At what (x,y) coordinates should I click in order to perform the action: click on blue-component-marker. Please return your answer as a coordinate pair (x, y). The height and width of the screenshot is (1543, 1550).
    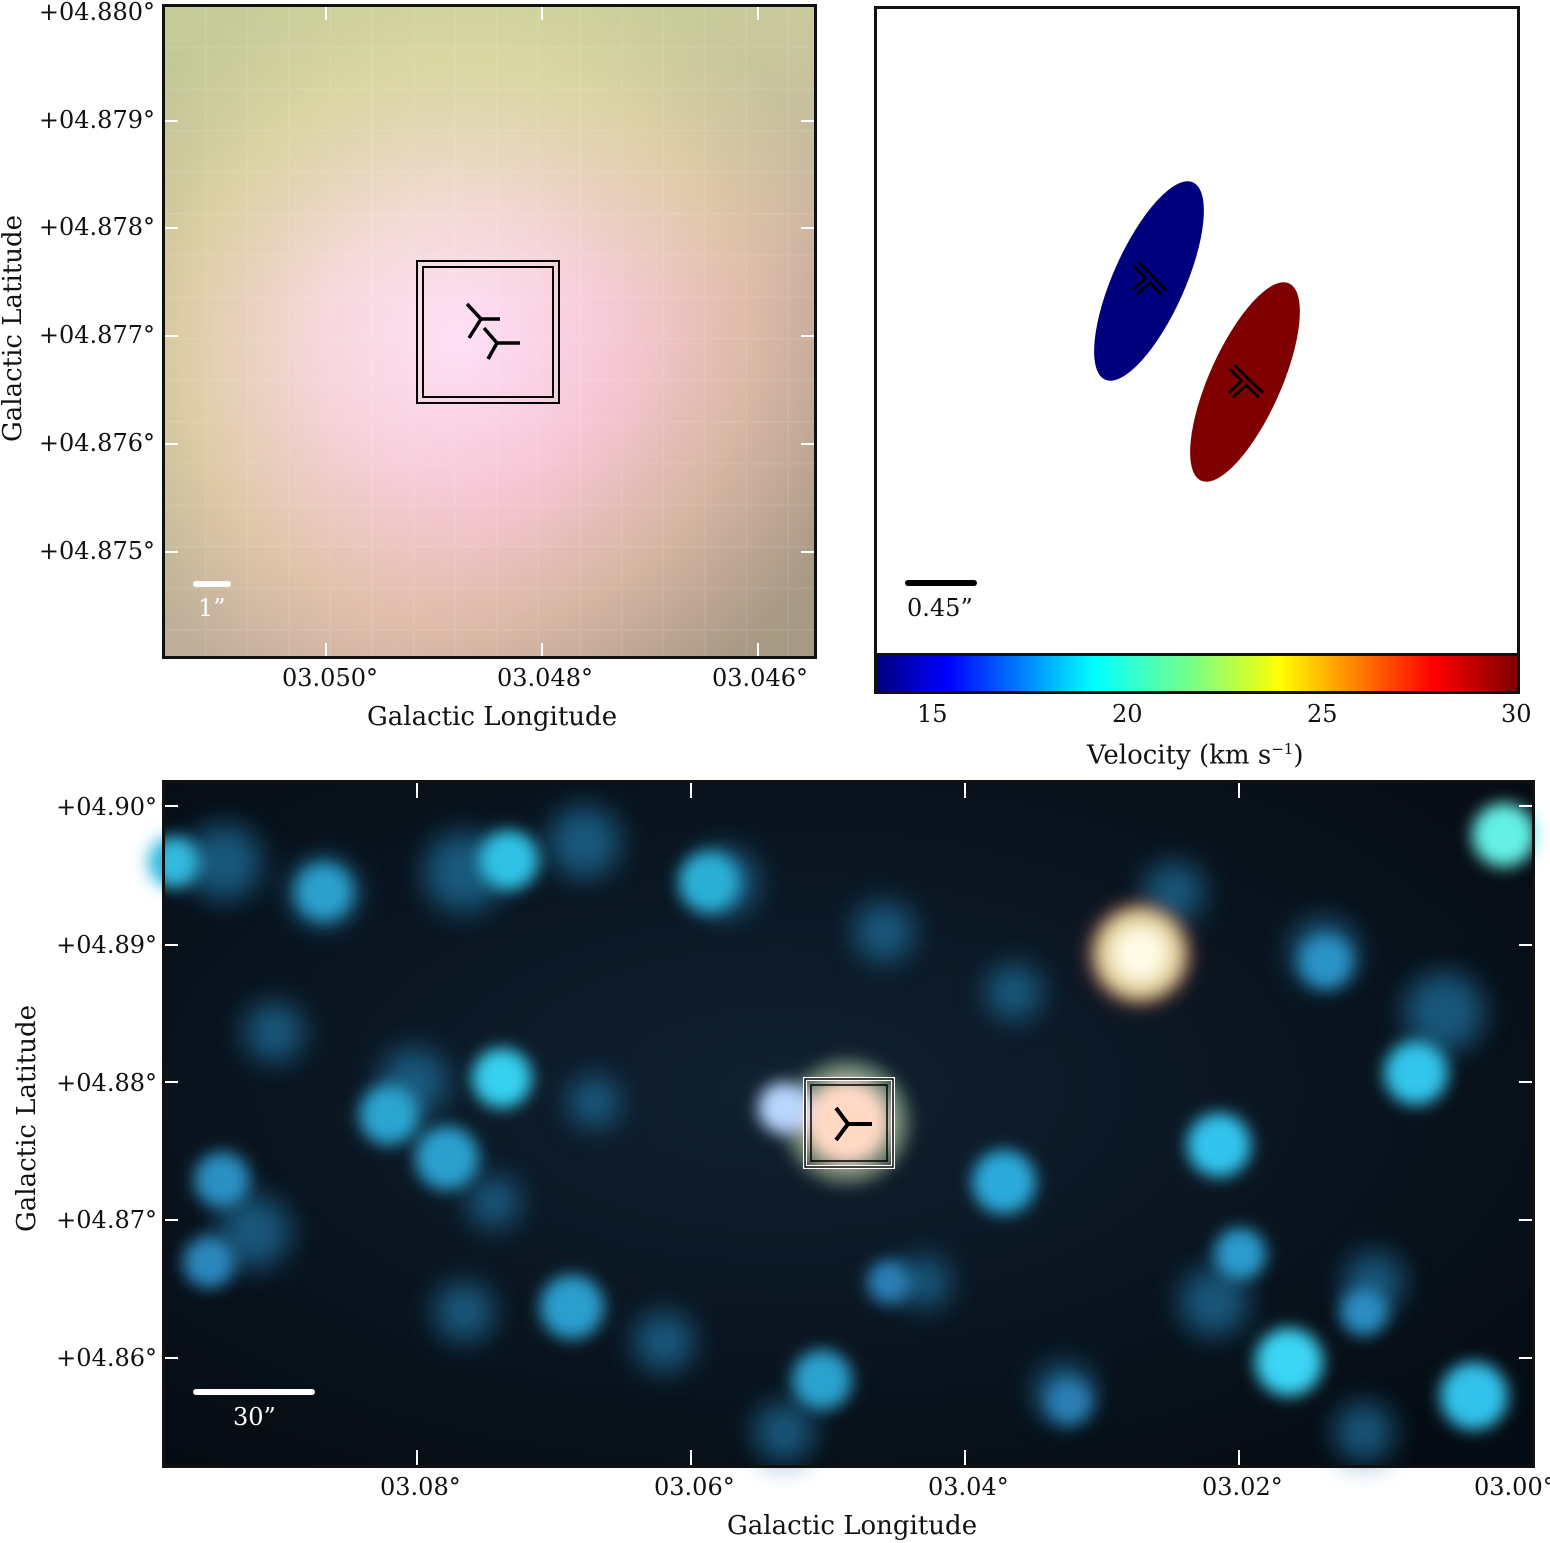
    Looking at the image, I should click on (1149, 278).